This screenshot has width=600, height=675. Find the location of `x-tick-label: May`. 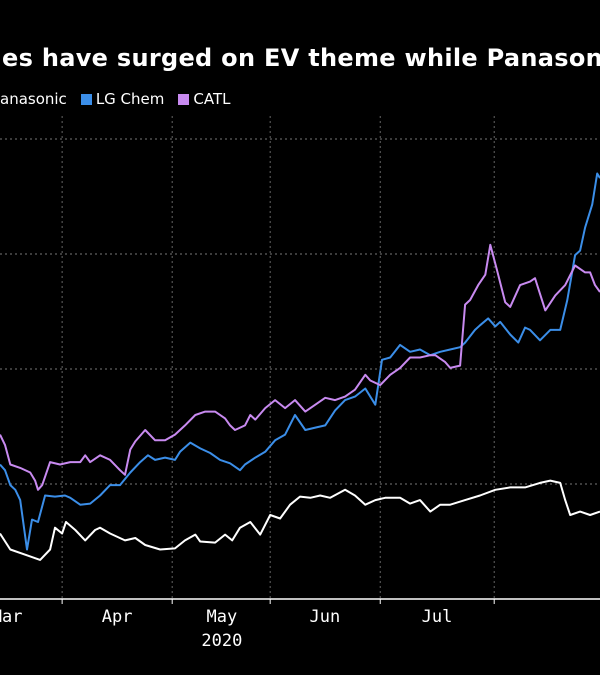

x-tick-label: May is located at coordinates (222, 617).